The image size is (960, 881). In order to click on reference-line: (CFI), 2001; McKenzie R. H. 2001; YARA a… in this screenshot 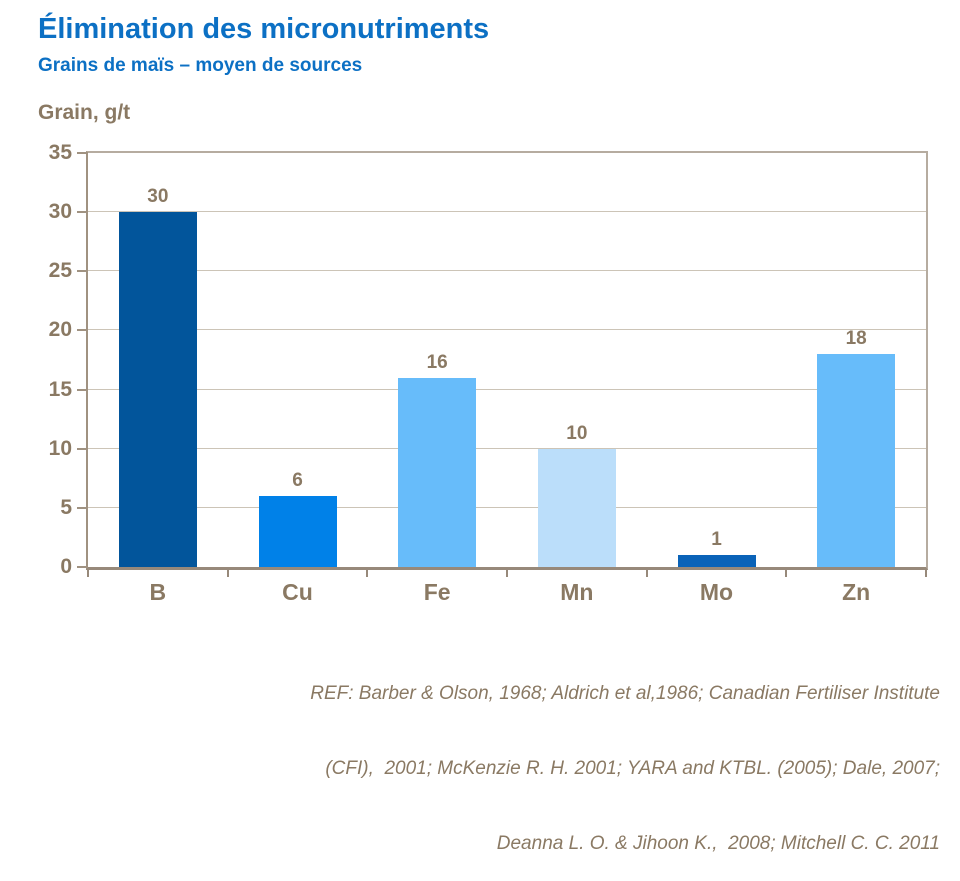, I will do `click(632, 768)`.